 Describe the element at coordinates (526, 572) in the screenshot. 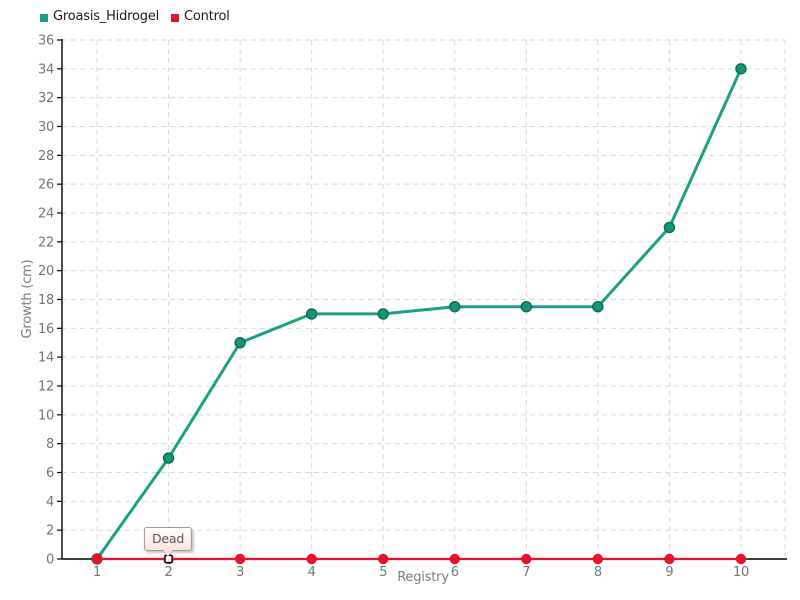

I see `x-tick-label: 7` at that location.